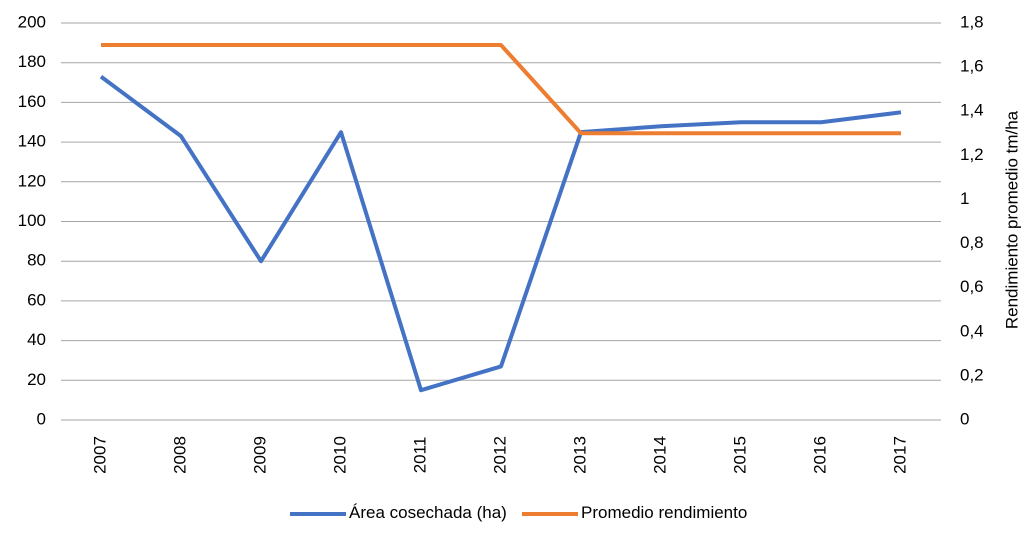  I want to click on x-tick-label: 2009, so click(259, 455).